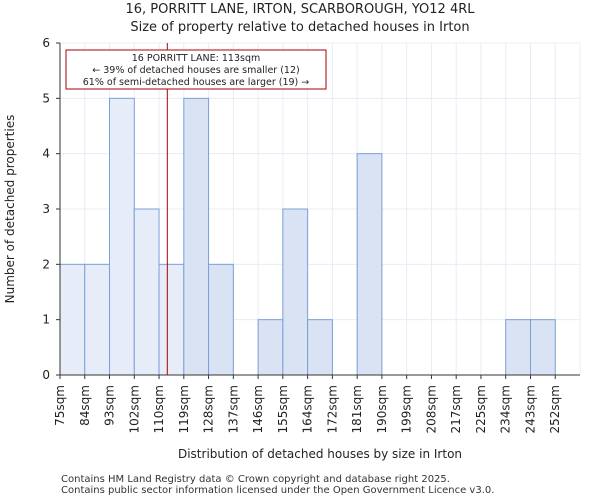 The image size is (600, 500). Describe the element at coordinates (555, 409) in the screenshot. I see `x-tick-label: 252sqm` at that location.